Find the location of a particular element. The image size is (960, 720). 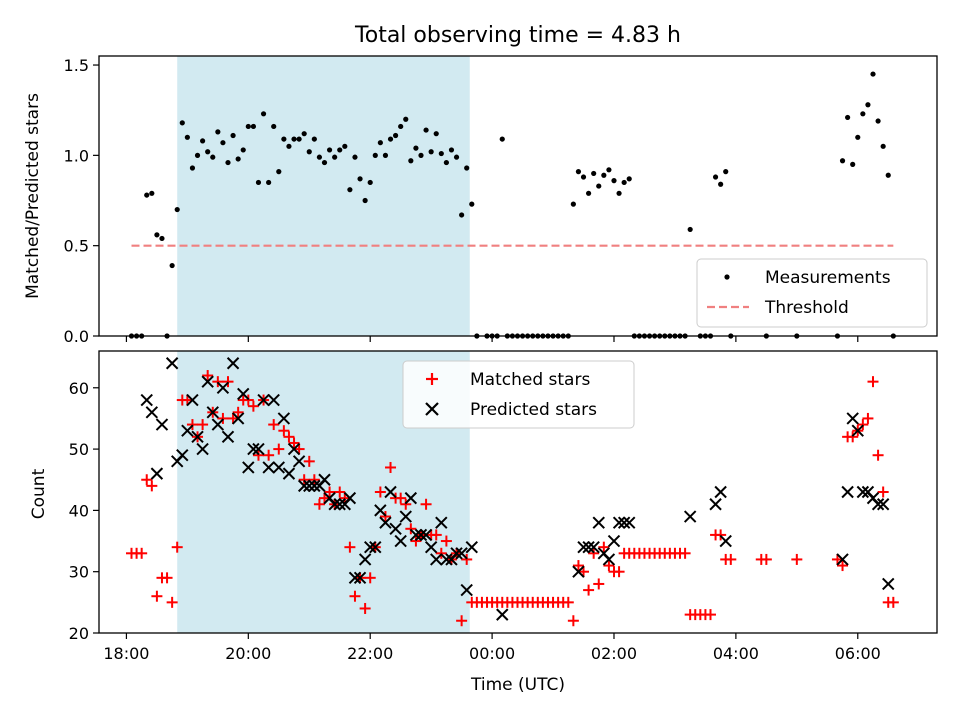

y-tick-label: 1.5 is located at coordinates (76, 65).